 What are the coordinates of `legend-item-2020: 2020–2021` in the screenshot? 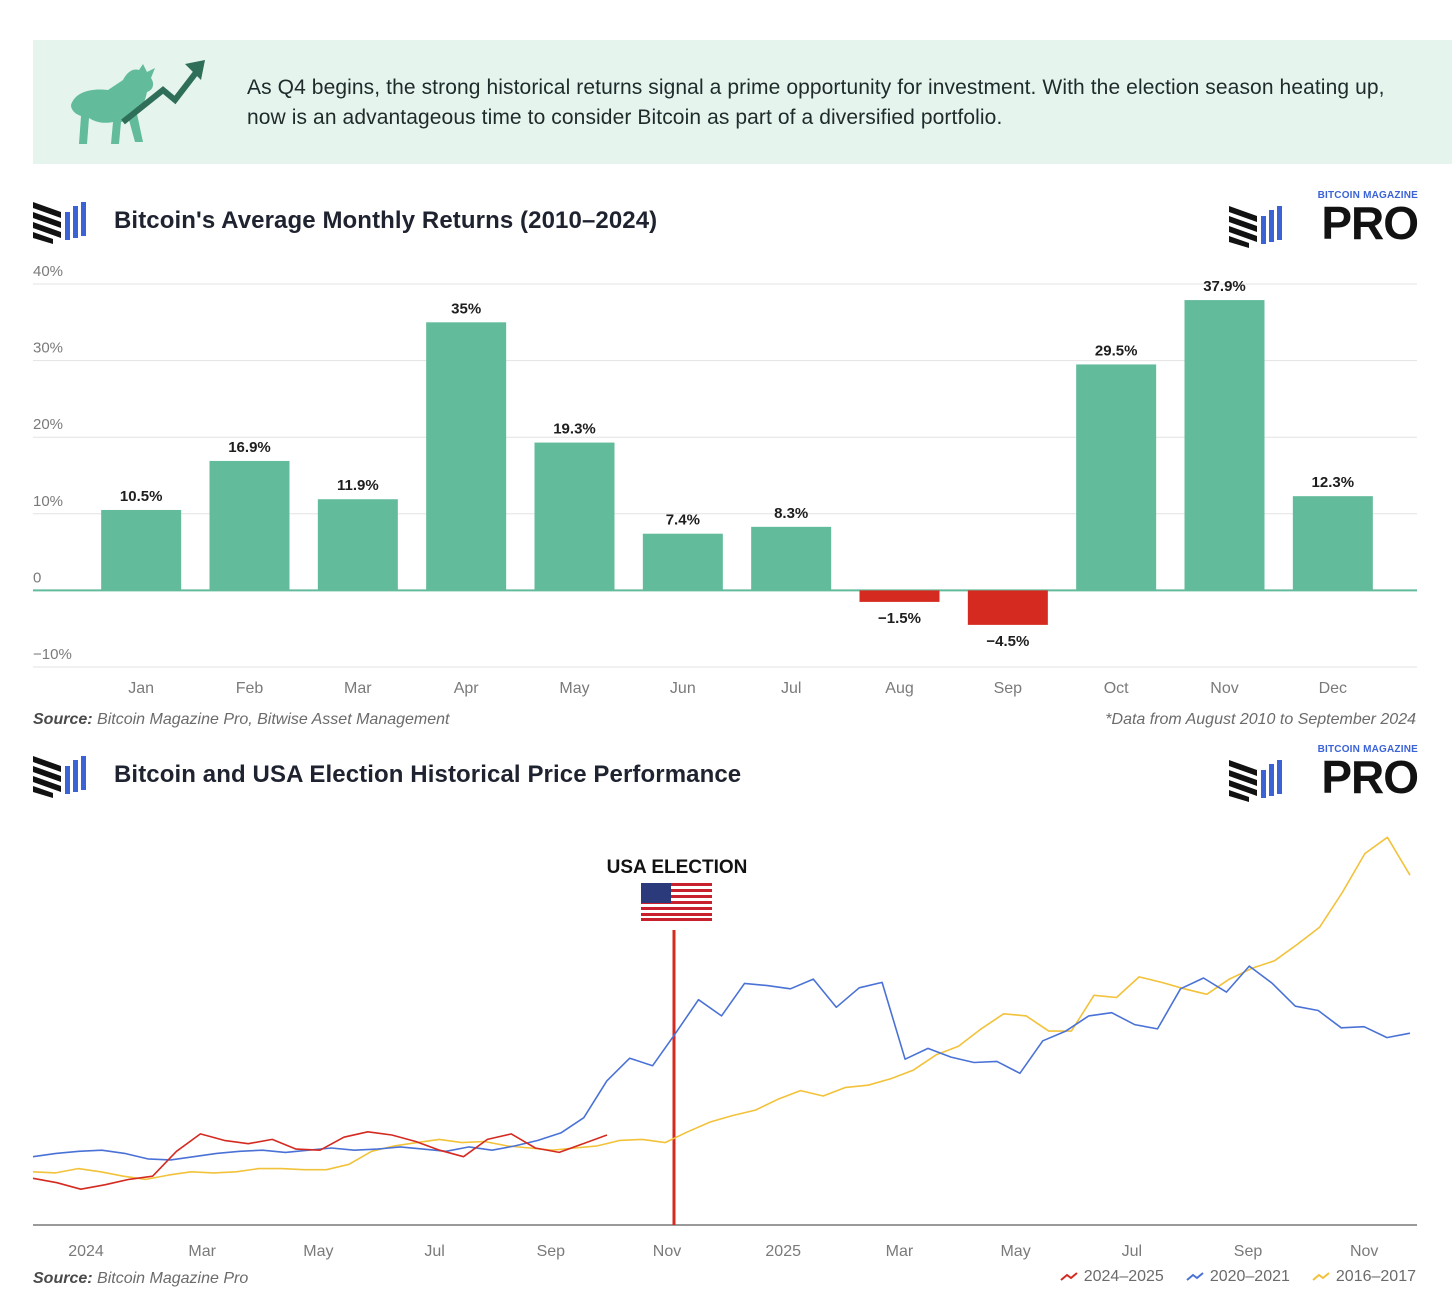 It's located at (1238, 1277).